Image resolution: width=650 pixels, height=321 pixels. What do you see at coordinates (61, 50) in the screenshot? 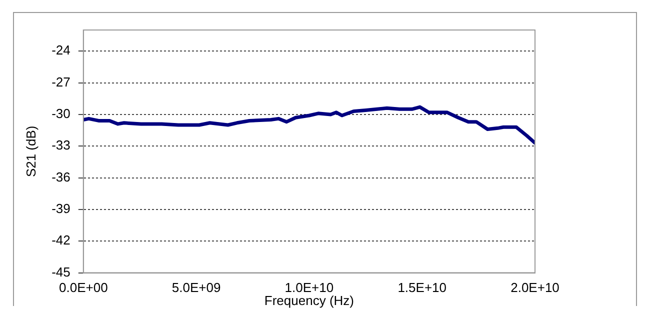
I see `y-tick-label: -24` at bounding box center [61, 50].